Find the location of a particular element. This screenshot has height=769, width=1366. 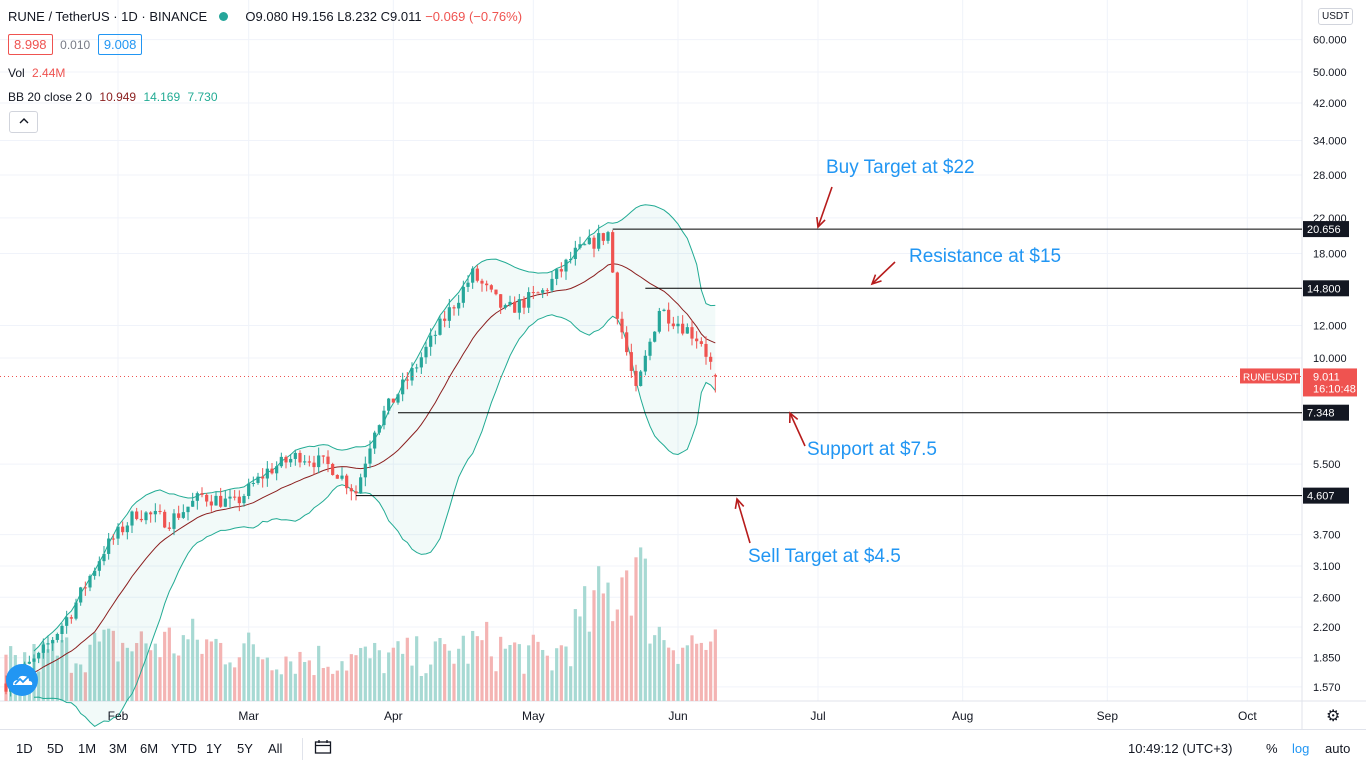

clock-time: 10:49:12 (UTC+3) is located at coordinates (1180, 748).